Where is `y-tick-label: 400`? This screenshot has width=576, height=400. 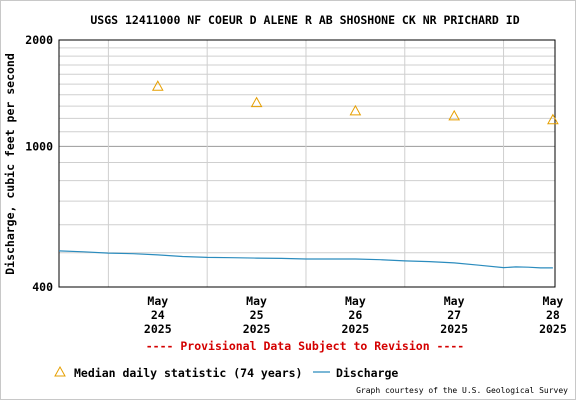 y-tick-label: 400 is located at coordinates (42, 287).